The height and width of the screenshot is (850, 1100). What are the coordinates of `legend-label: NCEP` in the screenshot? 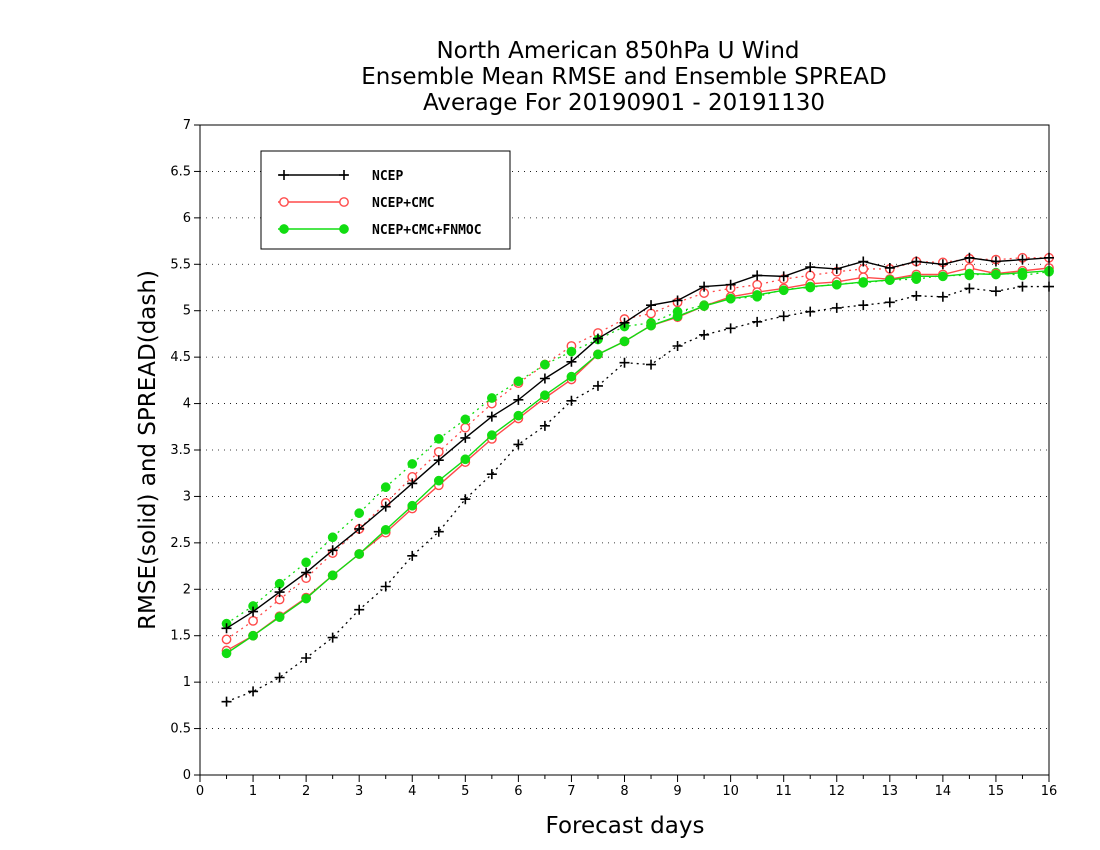 It's located at (387, 176).